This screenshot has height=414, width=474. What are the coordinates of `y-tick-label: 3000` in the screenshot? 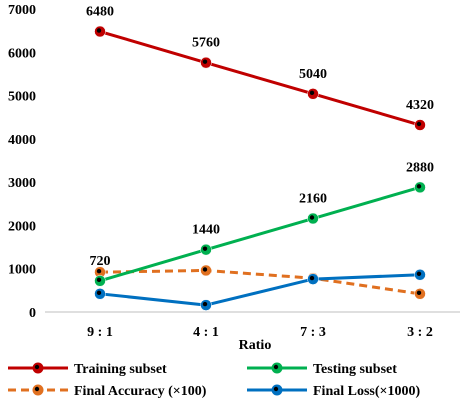 It's located at (22, 183).